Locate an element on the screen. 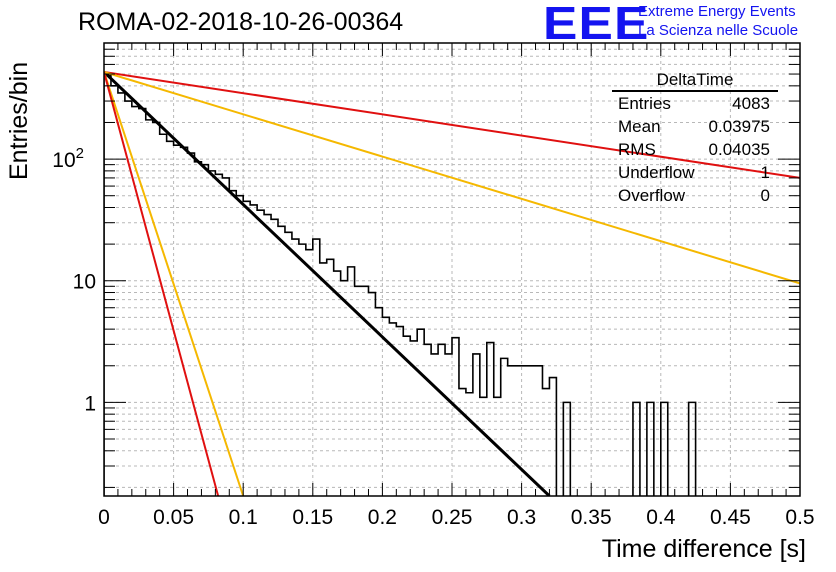 This screenshot has height=572, width=836. page-title: ROMA-02-2018-10-26-00364 is located at coordinates (241, 22).